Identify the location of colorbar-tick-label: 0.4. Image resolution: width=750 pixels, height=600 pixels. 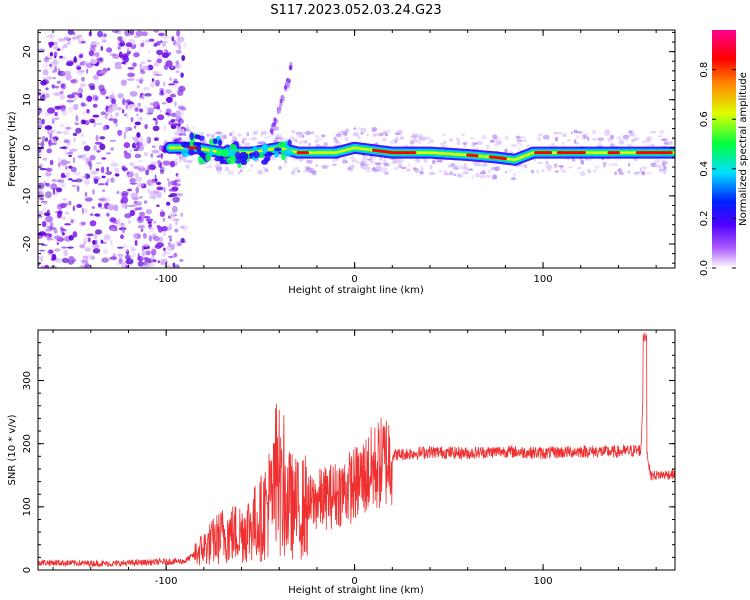
(704, 169).